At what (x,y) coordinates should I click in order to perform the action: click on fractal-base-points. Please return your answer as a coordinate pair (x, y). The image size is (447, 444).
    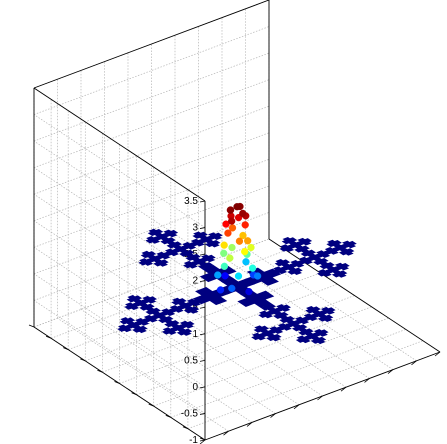
    Looking at the image, I should click on (237, 286).